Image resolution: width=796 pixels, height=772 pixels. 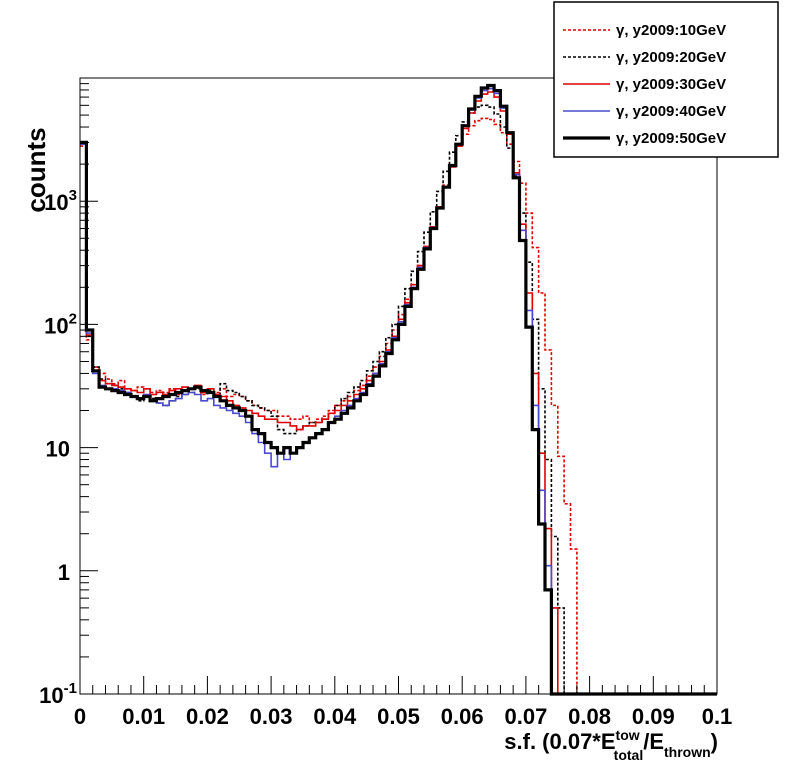 I want to click on x-axis-title-sub2: thrown, so click(x=687, y=752).